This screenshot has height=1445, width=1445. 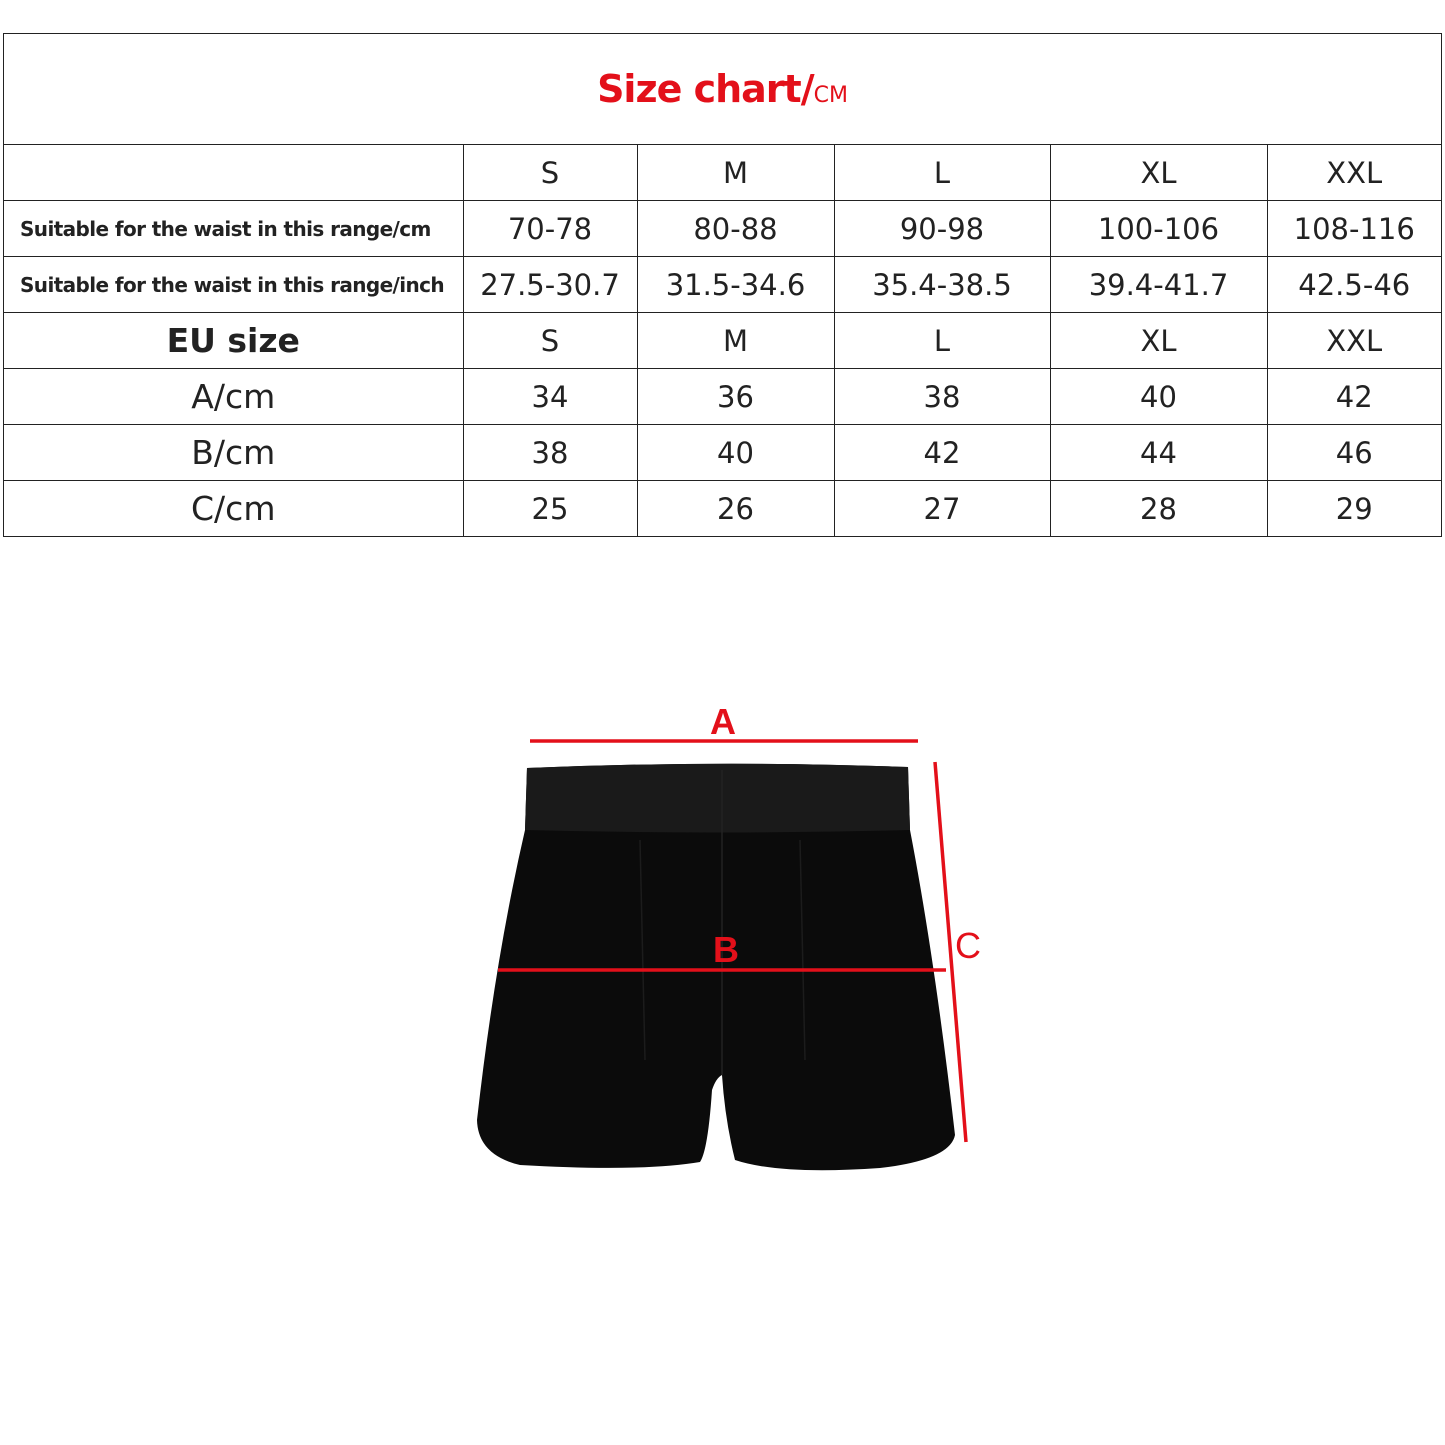 I want to click on row-label: Suitable for the waist in this range/cm, so click(x=234, y=228).